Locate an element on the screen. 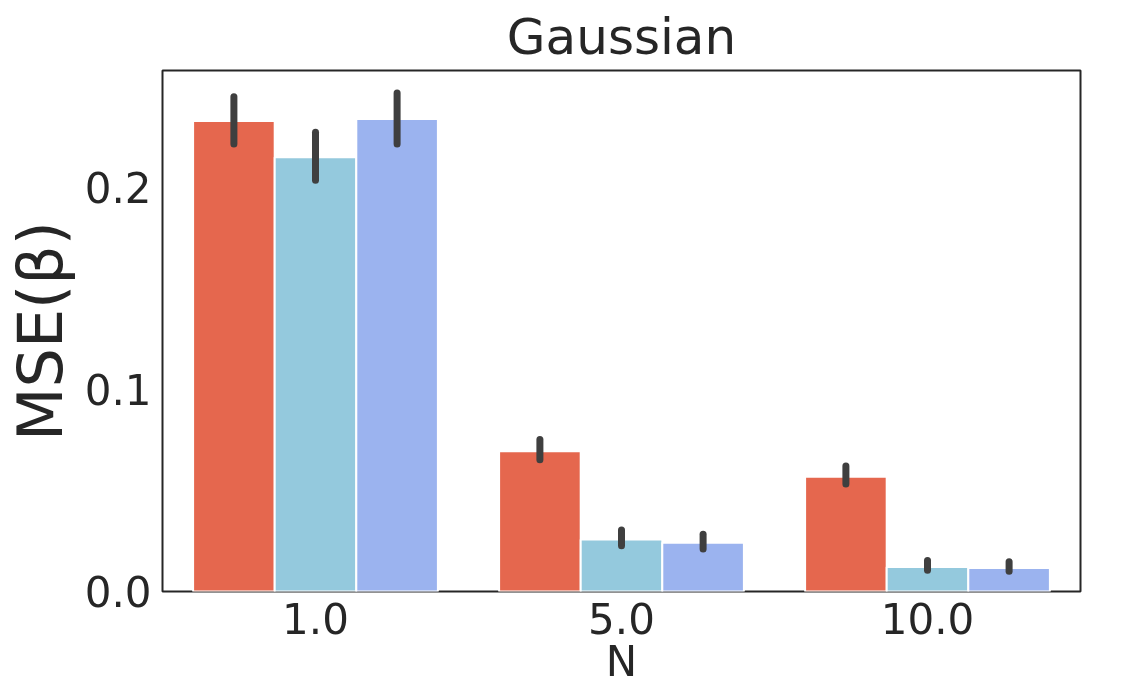  y-axis-title: MSE(β) is located at coordinates (40, 331).